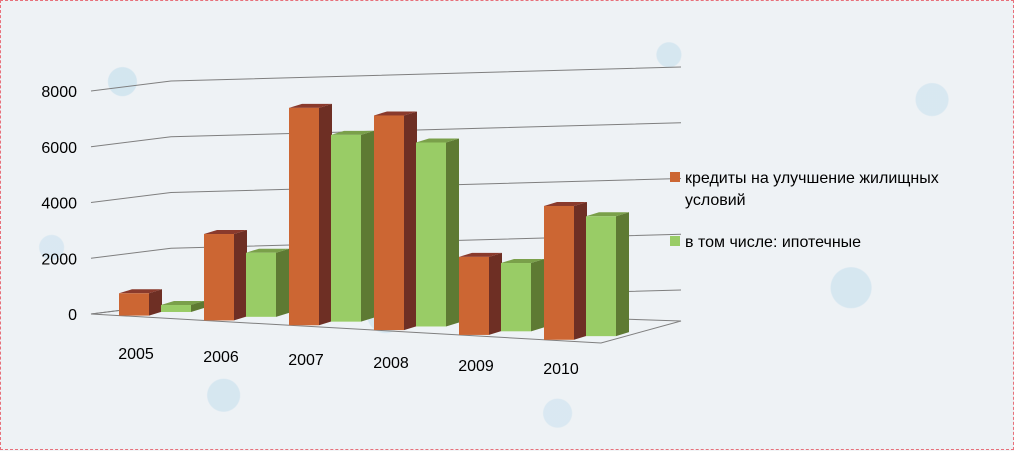 This screenshot has height=451, width=1014. Describe the element at coordinates (773, 242) in the screenshot. I see `legend-label: в том числе: ипотечные` at that location.